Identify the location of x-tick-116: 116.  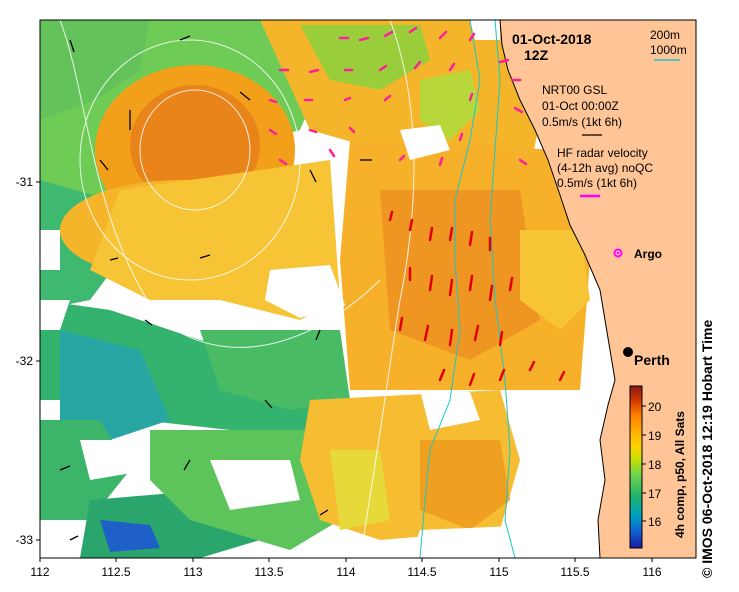
(651, 572).